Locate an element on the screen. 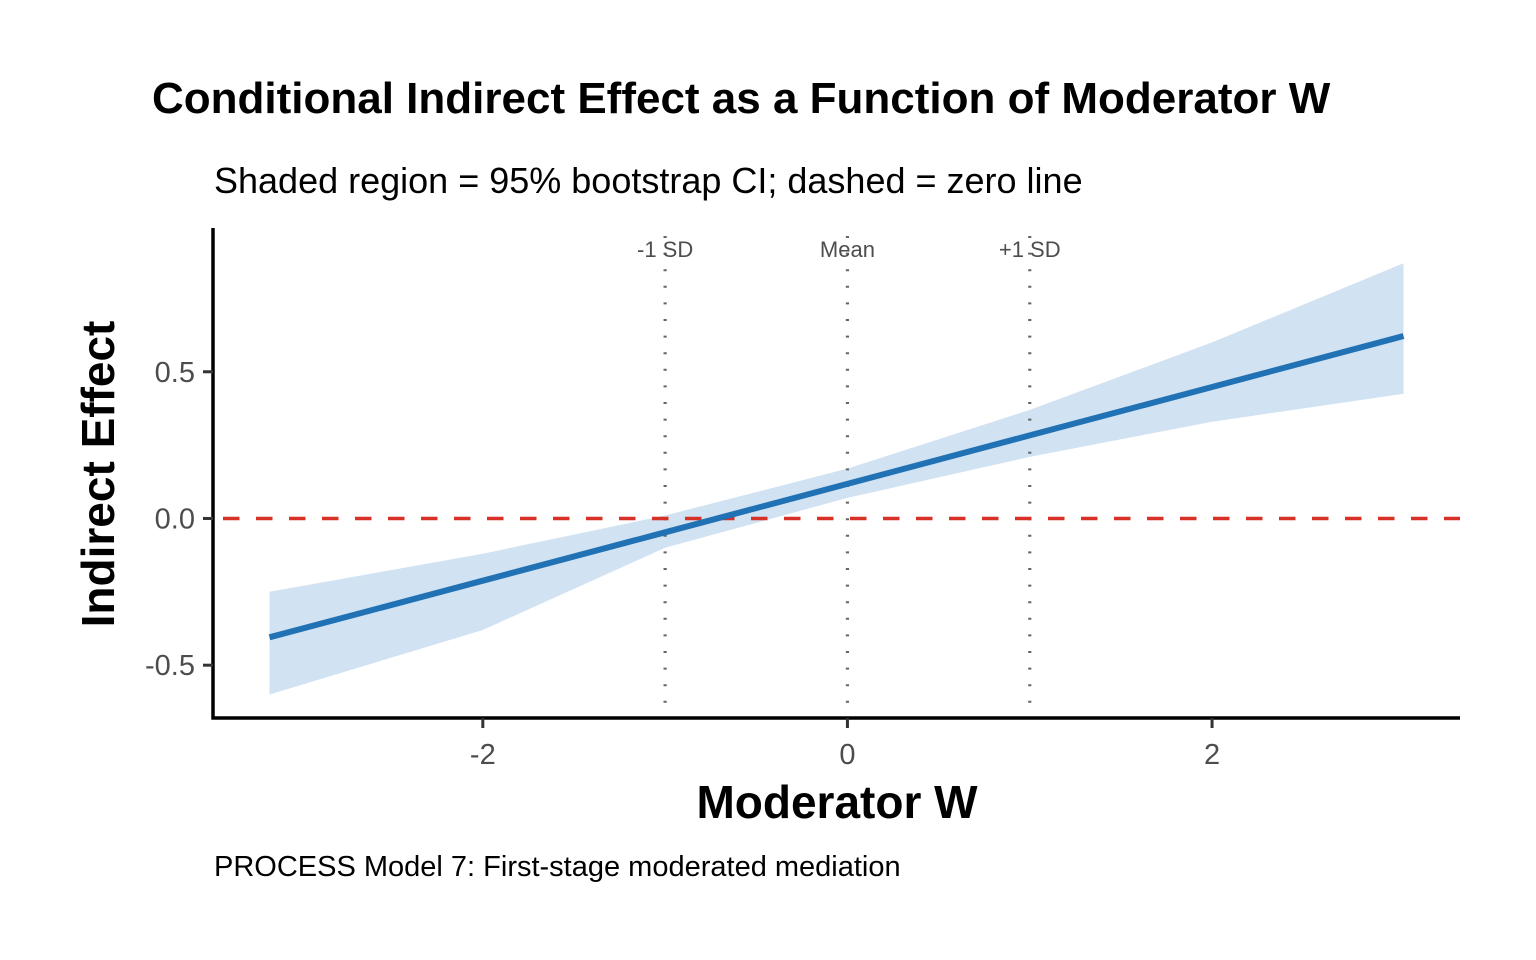  y-axis-ticks: -0.5 0.0 0.5 is located at coordinates (179, 519).